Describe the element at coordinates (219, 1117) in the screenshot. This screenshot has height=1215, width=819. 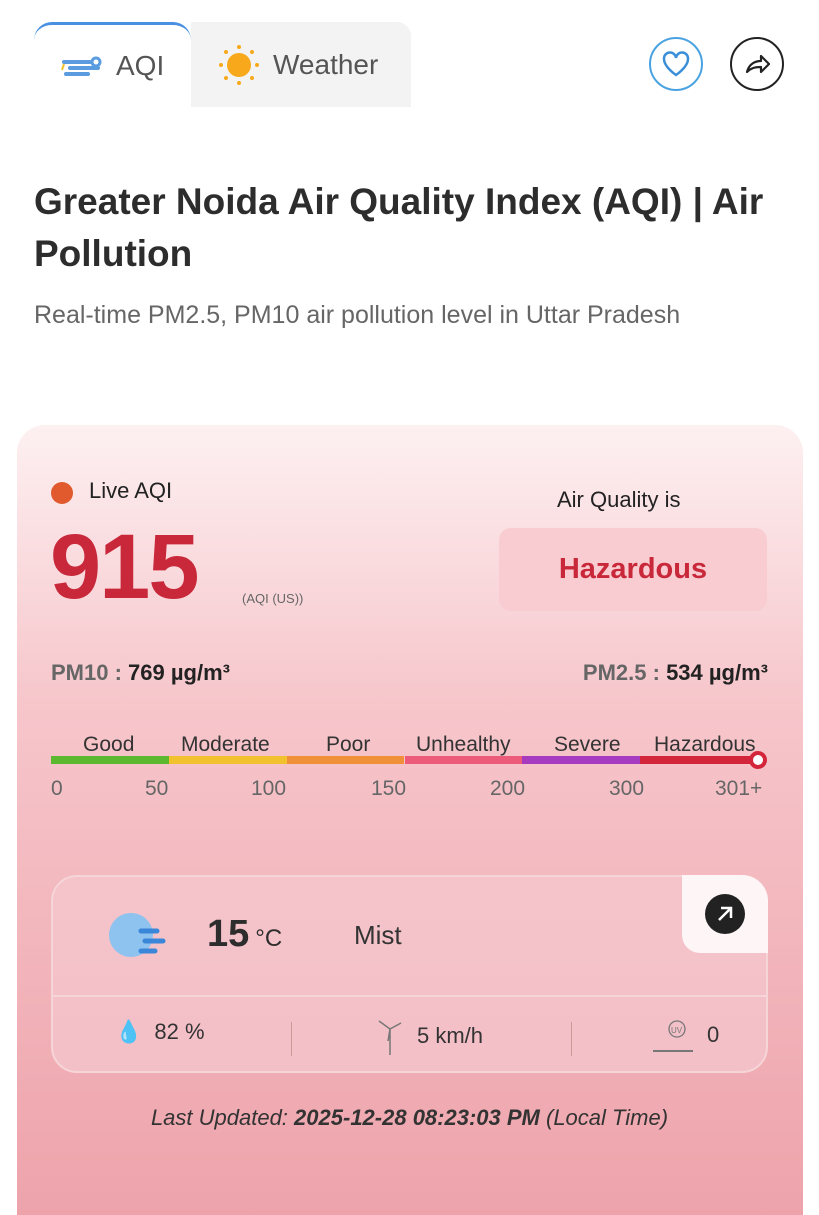
I see `last-updated-label: Last Updated:` at that location.